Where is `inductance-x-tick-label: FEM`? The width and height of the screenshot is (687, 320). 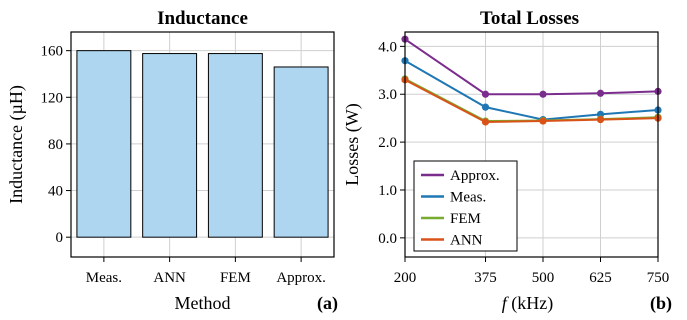
inductance-x-tick-label: FEM is located at coordinates (235, 278).